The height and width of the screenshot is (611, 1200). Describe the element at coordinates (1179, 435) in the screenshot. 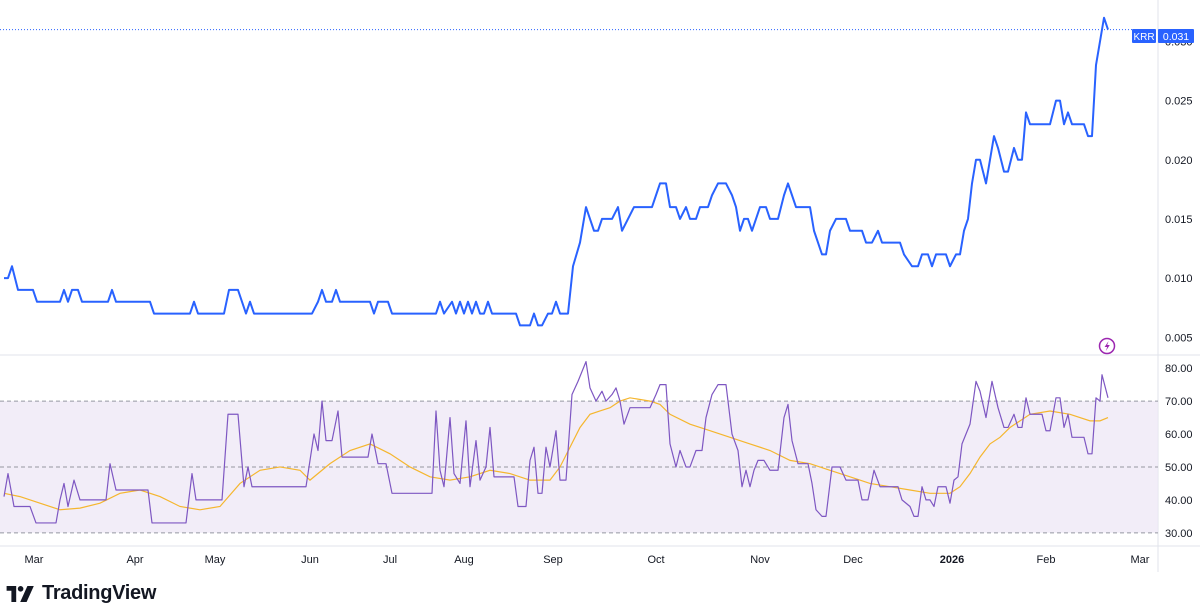

I see `rsi-tick-label: 60.00` at that location.